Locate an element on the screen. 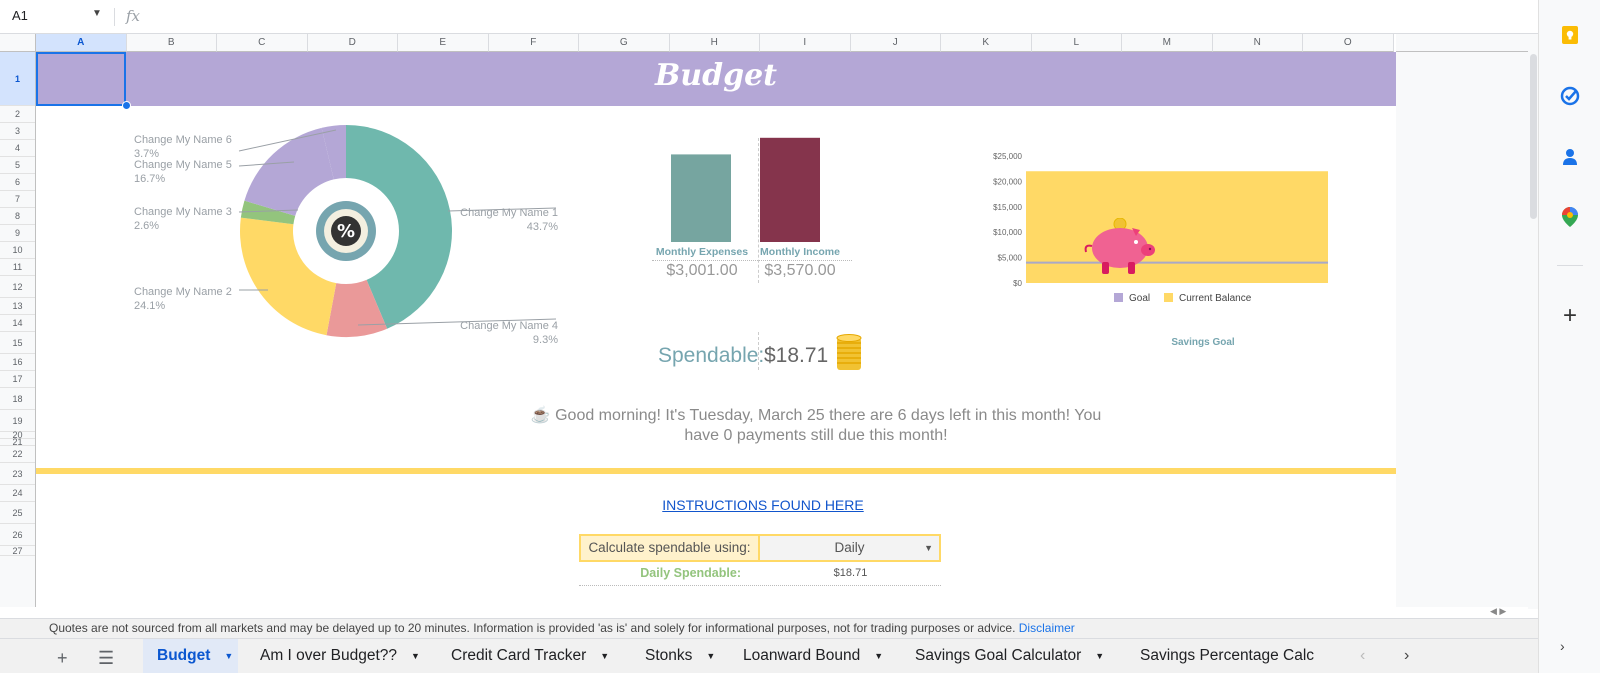 Image resolution: width=1600 pixels, height=673 pixels. column-header-l: L is located at coordinates (1076, 43).